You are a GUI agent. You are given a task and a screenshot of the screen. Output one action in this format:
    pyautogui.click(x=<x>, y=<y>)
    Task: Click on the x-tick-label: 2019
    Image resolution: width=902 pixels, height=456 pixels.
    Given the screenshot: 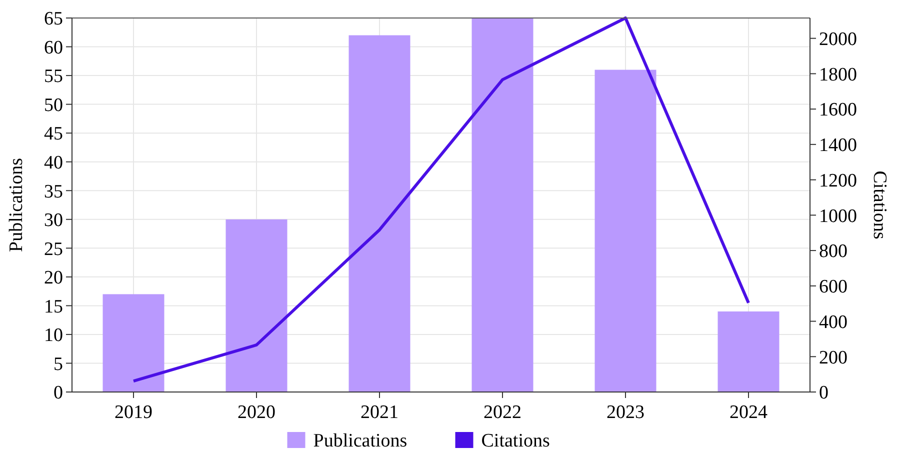 What is the action you would take?
    pyautogui.click(x=133, y=412)
    